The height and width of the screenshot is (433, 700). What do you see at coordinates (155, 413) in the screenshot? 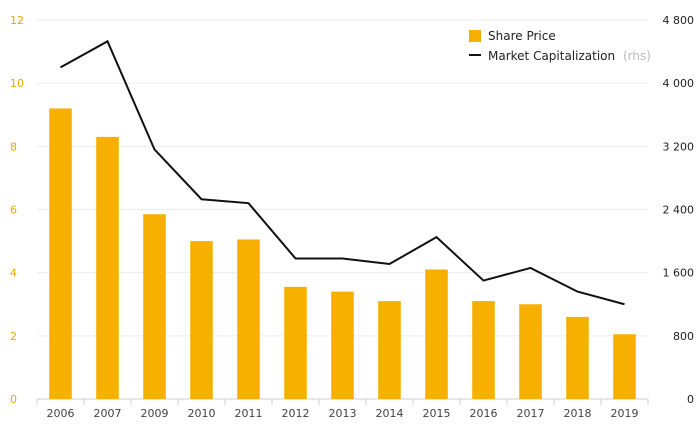
I see `x-tick-label: 2009` at bounding box center [155, 413].